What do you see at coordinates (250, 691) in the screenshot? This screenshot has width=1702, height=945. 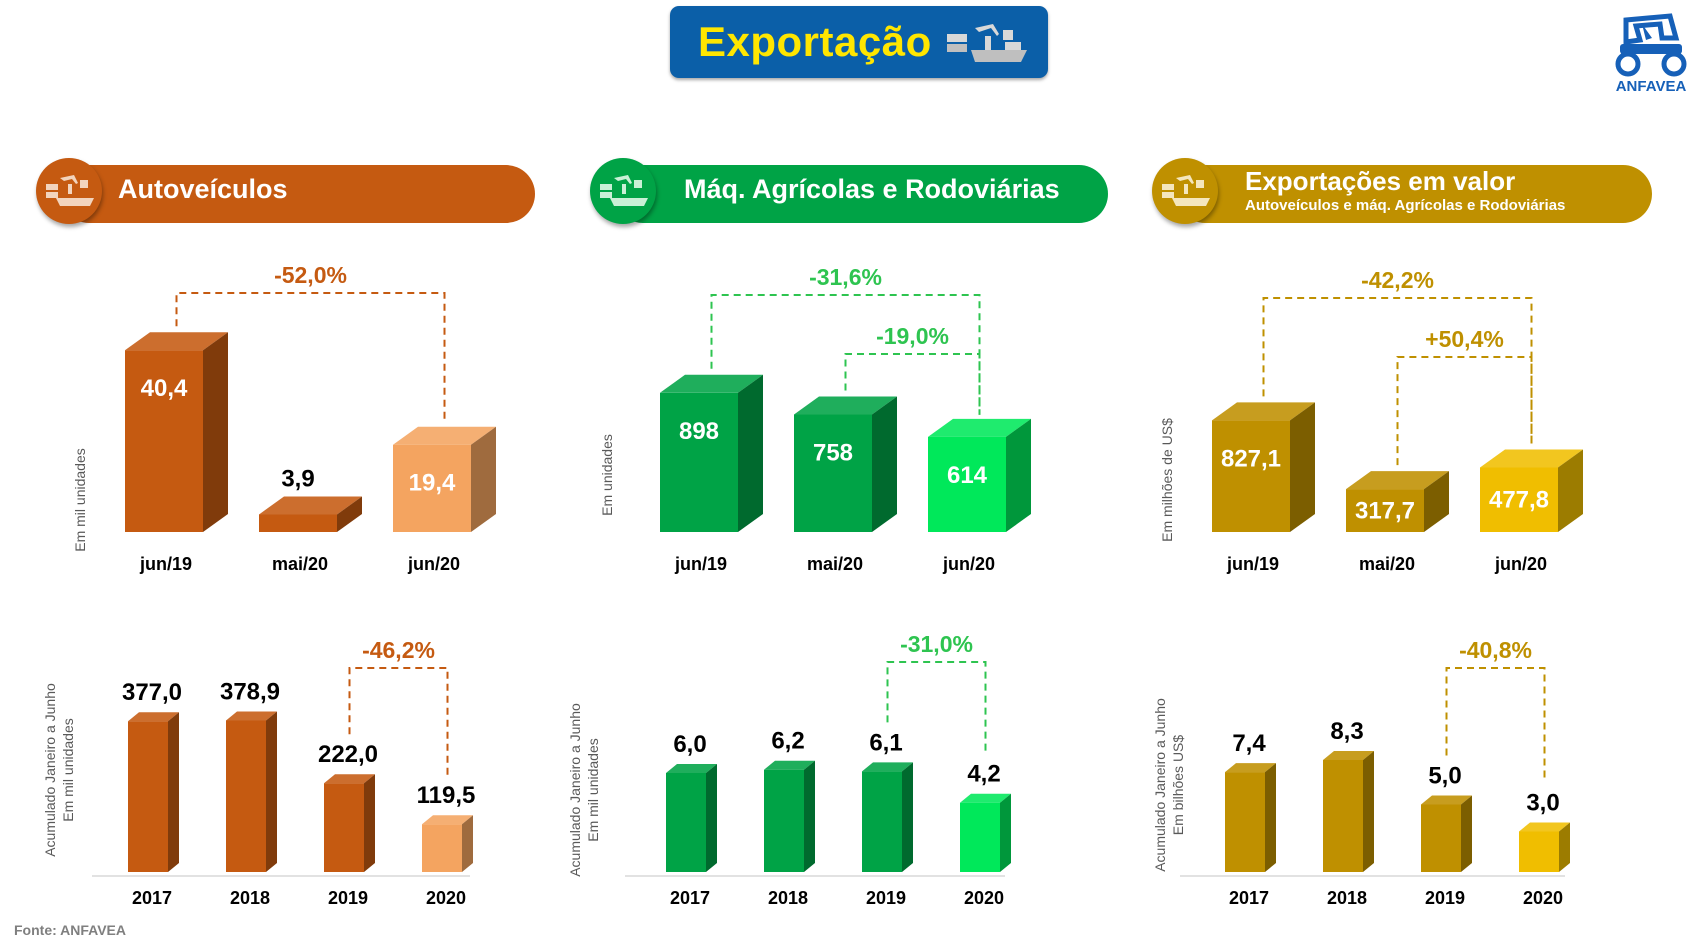 I see `data-label: 378,9` at bounding box center [250, 691].